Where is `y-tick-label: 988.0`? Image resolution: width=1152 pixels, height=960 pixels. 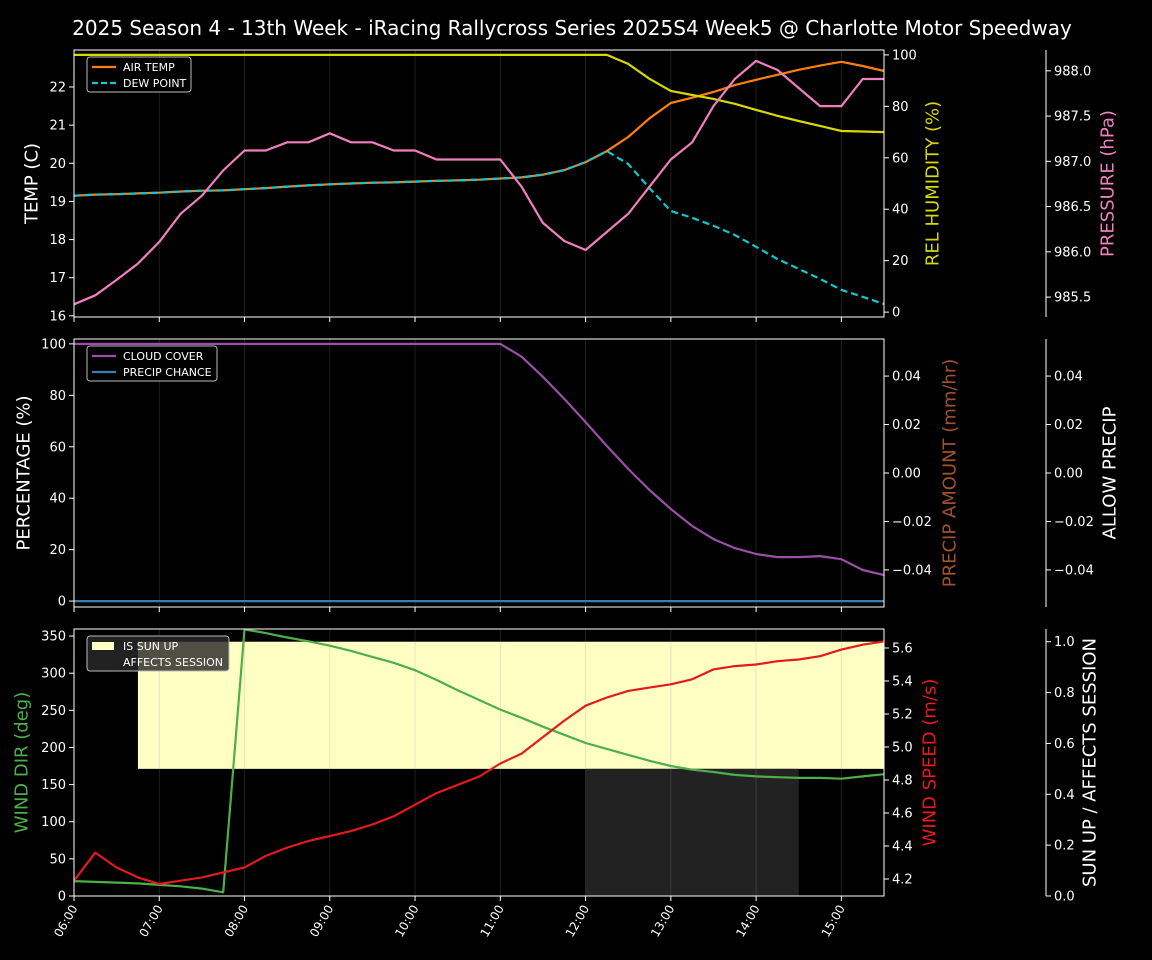 y-tick-label: 988.0 is located at coordinates (1072, 71).